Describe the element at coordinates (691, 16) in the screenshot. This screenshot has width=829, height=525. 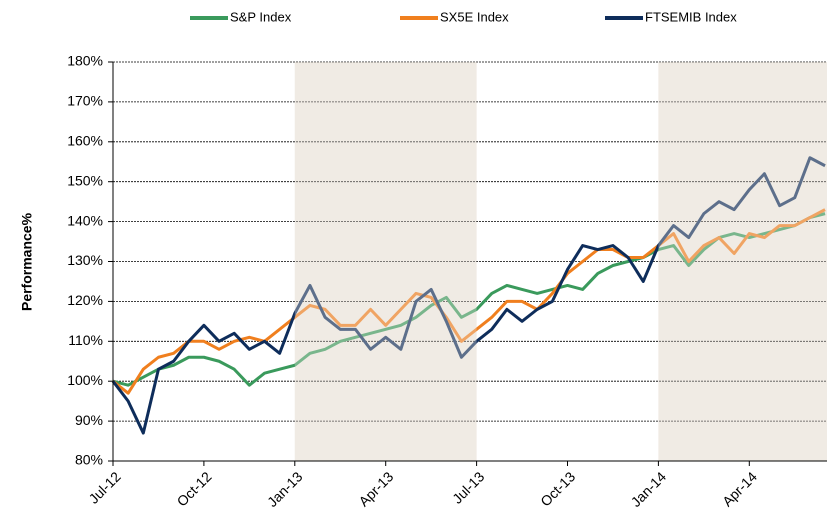
I see `legend-label: FTSEMIB Index` at that location.